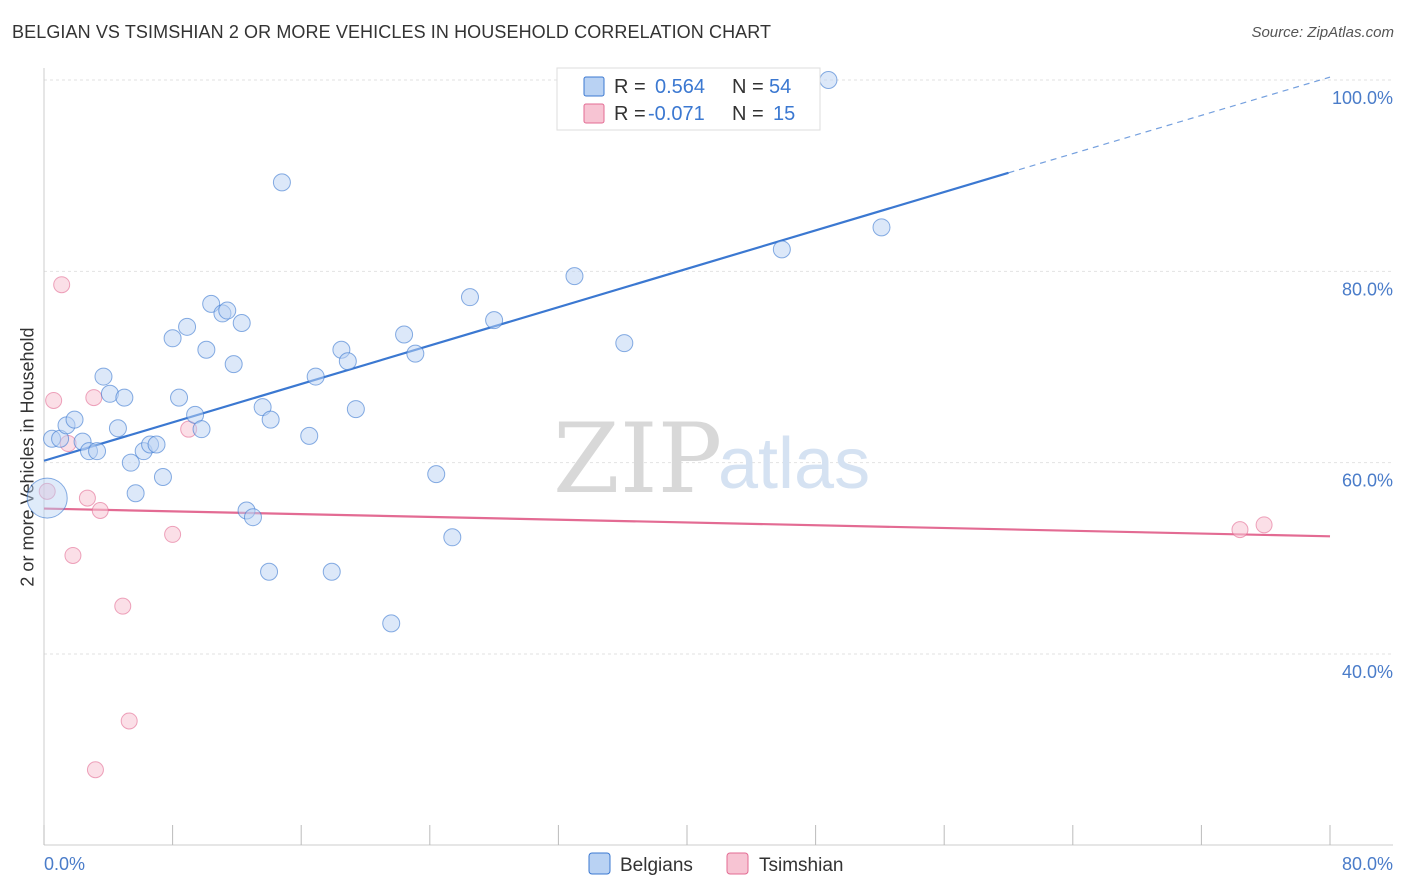 The image size is (1406, 892). What do you see at coordinates (594, 86) in the screenshot?
I see `legend-swatch-belgians` at bounding box center [594, 86].